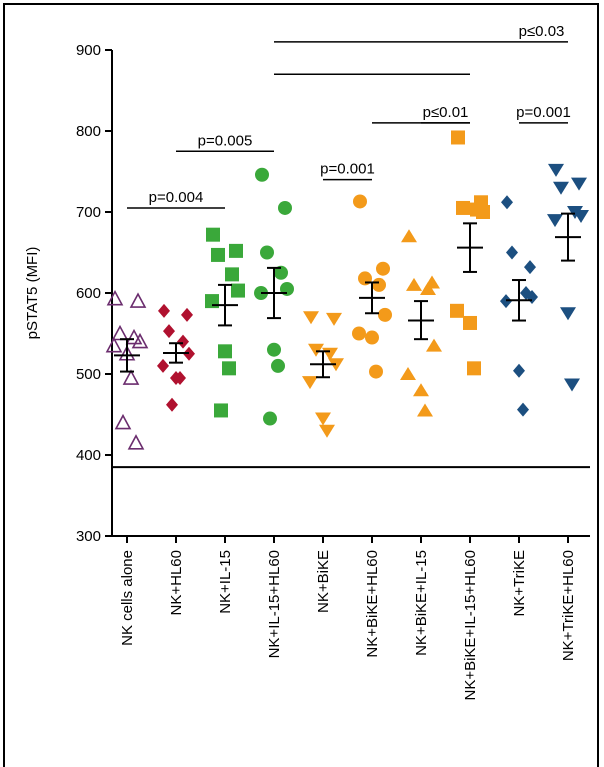 This screenshot has height=767, width=604. I want to click on p-value-label: p=0.004, so click(176, 197).